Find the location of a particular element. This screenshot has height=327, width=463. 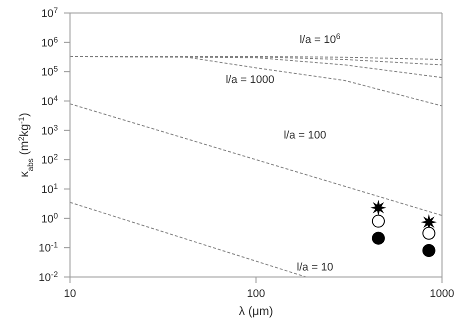

y-tick-label: 10$^{5}$ is located at coordinates (50, 71).